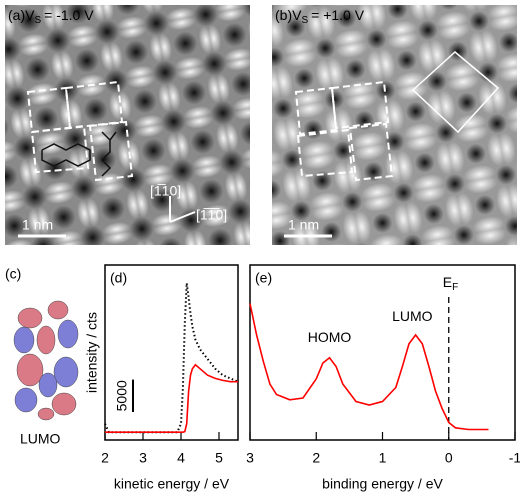  I want to click on direction-label: [1̅10], so click(165, 191).